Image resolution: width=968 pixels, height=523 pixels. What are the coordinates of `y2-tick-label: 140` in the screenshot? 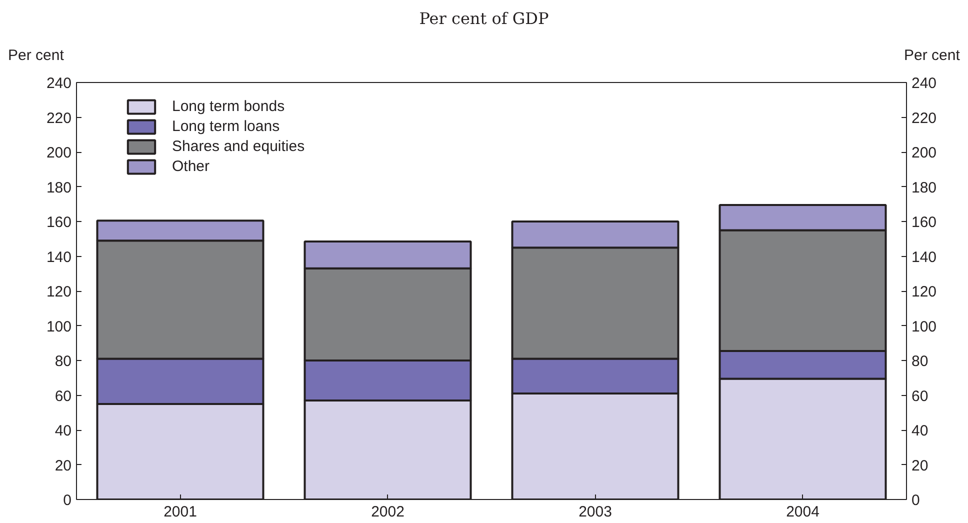 It's located at (924, 257).